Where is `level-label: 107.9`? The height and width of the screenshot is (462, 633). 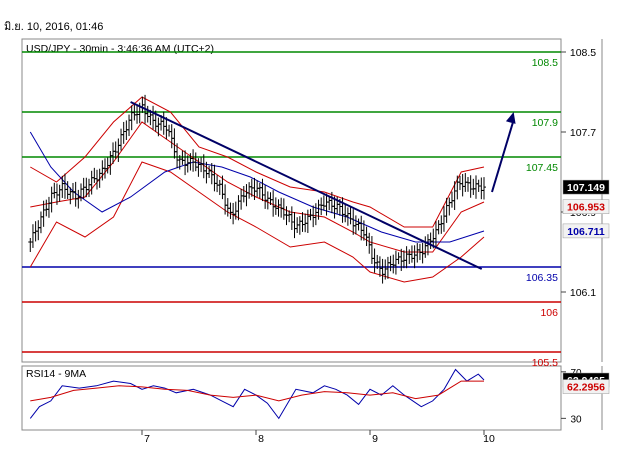
level-label: 107.9 is located at coordinates (545, 123).